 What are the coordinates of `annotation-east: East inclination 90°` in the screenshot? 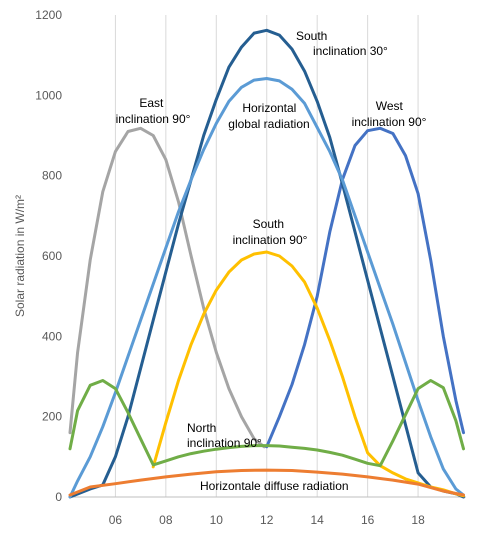 It's located at (153, 111).